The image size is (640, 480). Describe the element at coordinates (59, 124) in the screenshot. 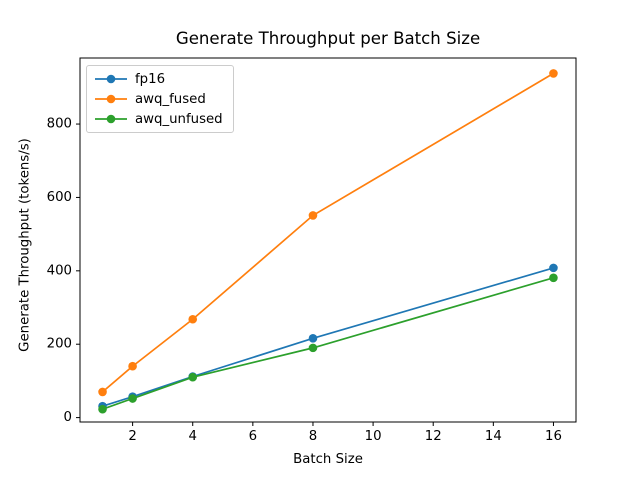

I see `y-tick-label: 800` at that location.